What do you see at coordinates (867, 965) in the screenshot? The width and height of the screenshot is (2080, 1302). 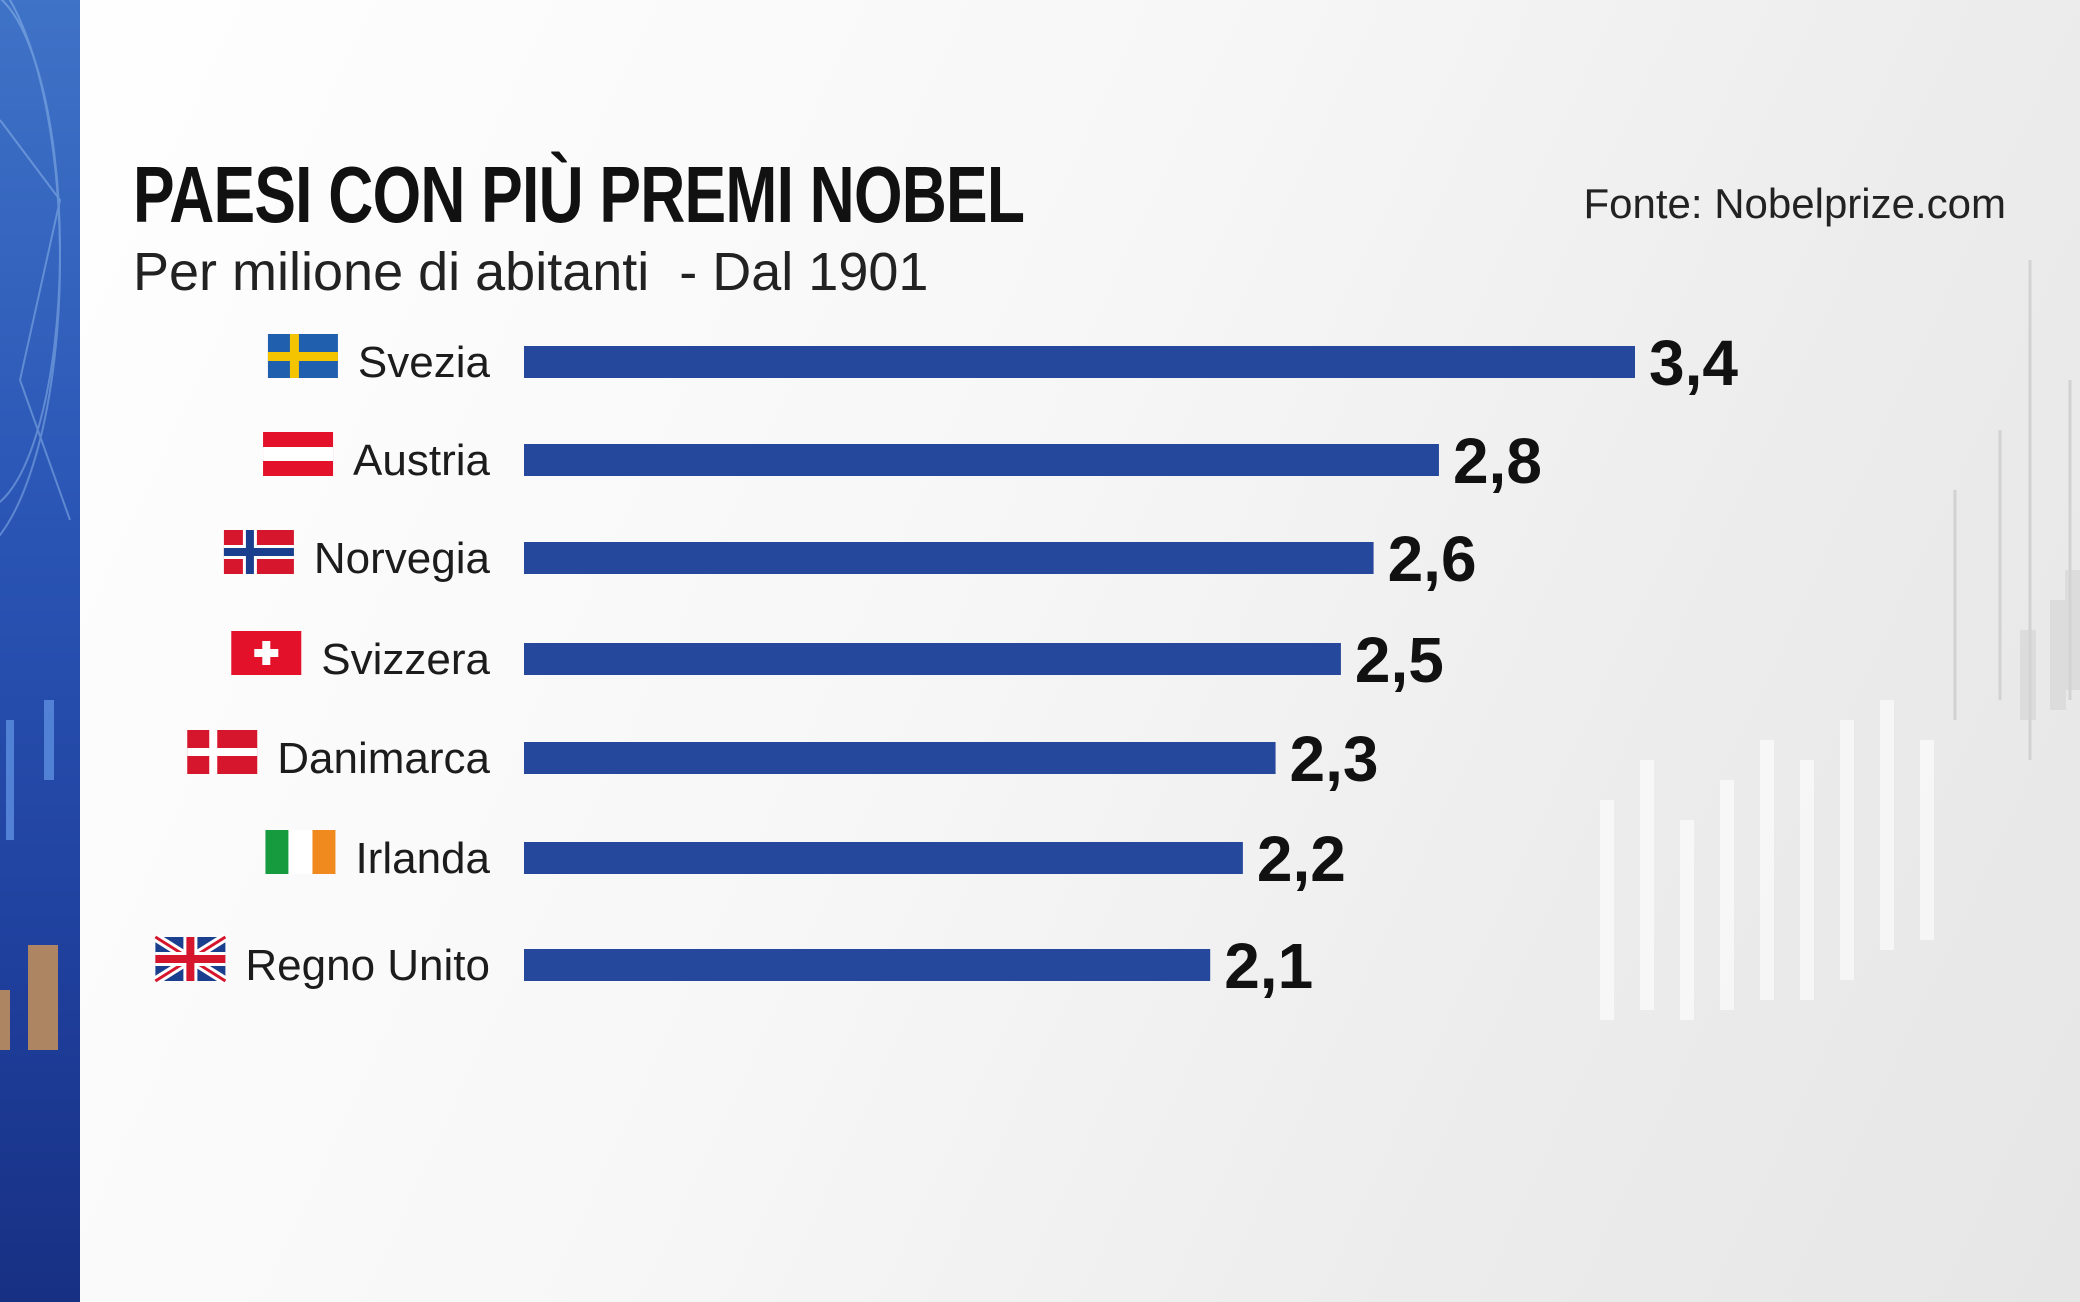 I see `bar-regno-unito` at bounding box center [867, 965].